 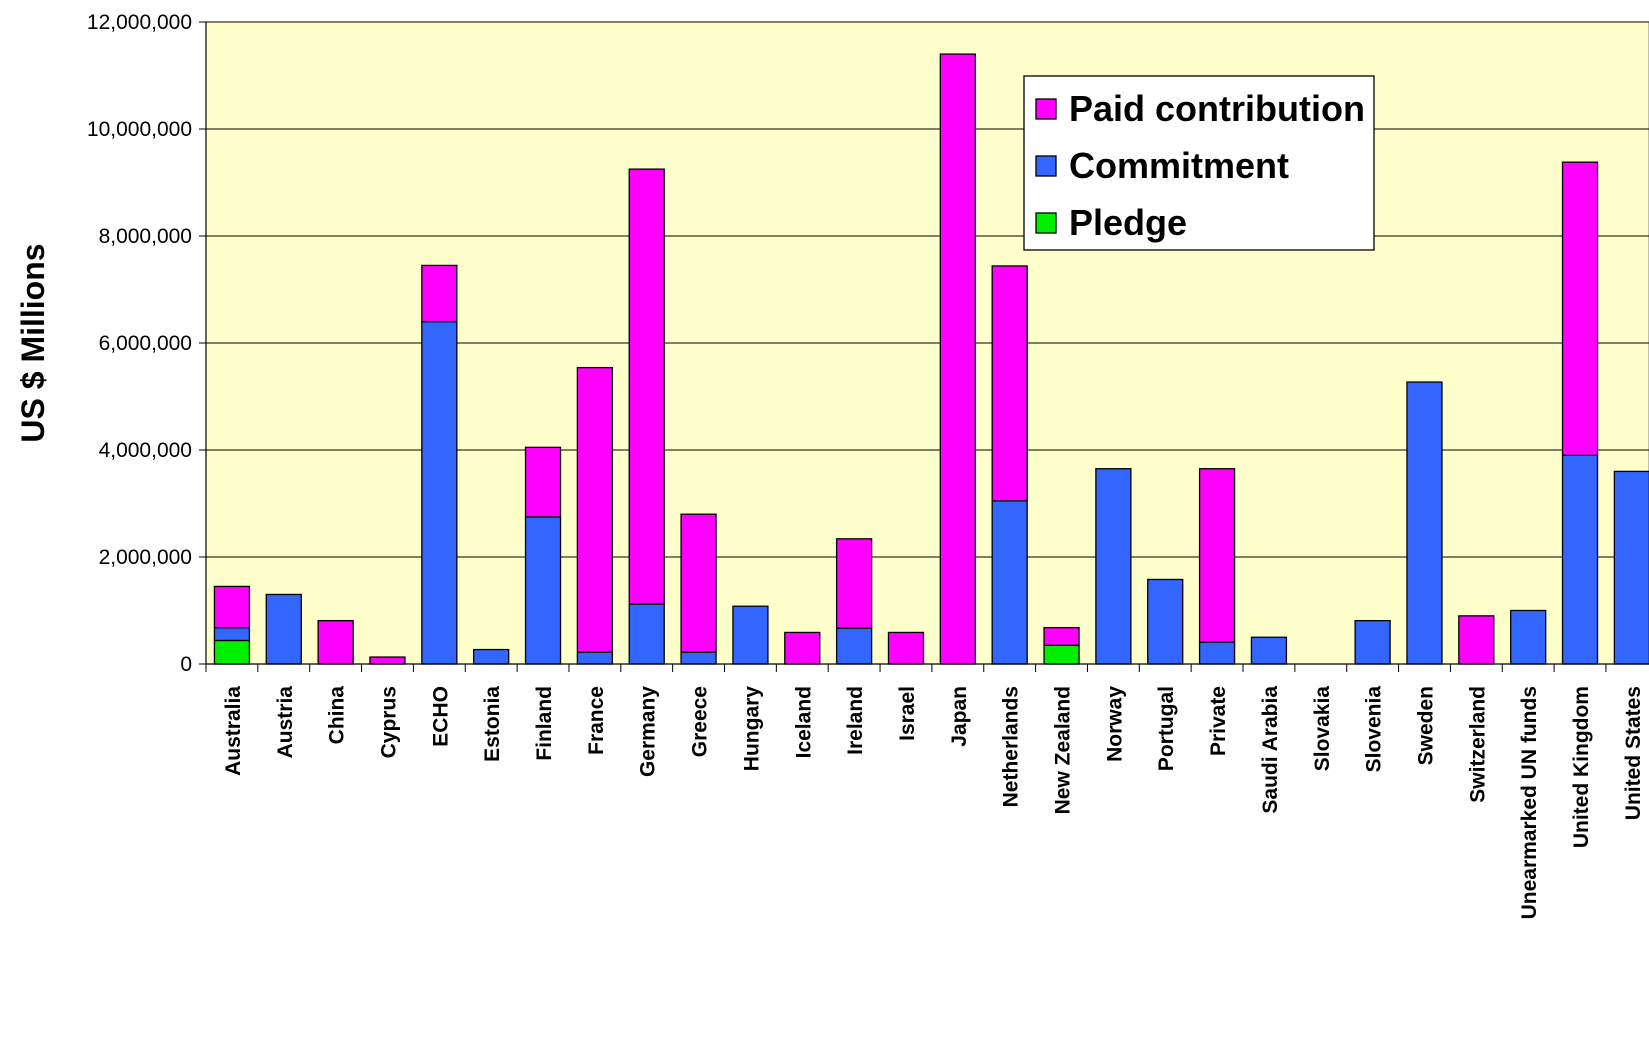 I want to click on x-tick-label: Unearmarked UN funds, so click(x=1529, y=802).